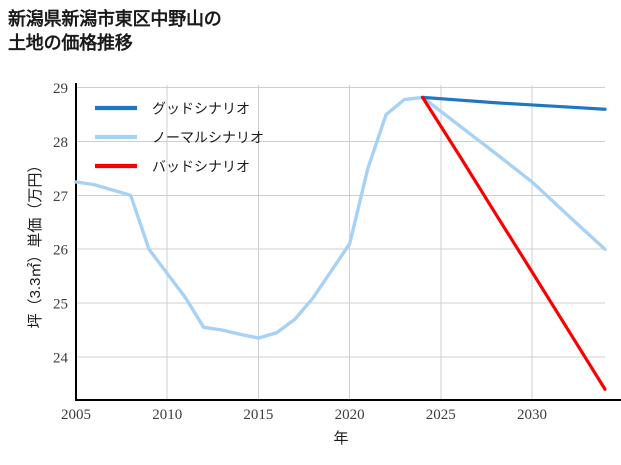 The width and height of the screenshot is (621, 465). I want to click on x-tick-label: 2010, so click(167, 415).